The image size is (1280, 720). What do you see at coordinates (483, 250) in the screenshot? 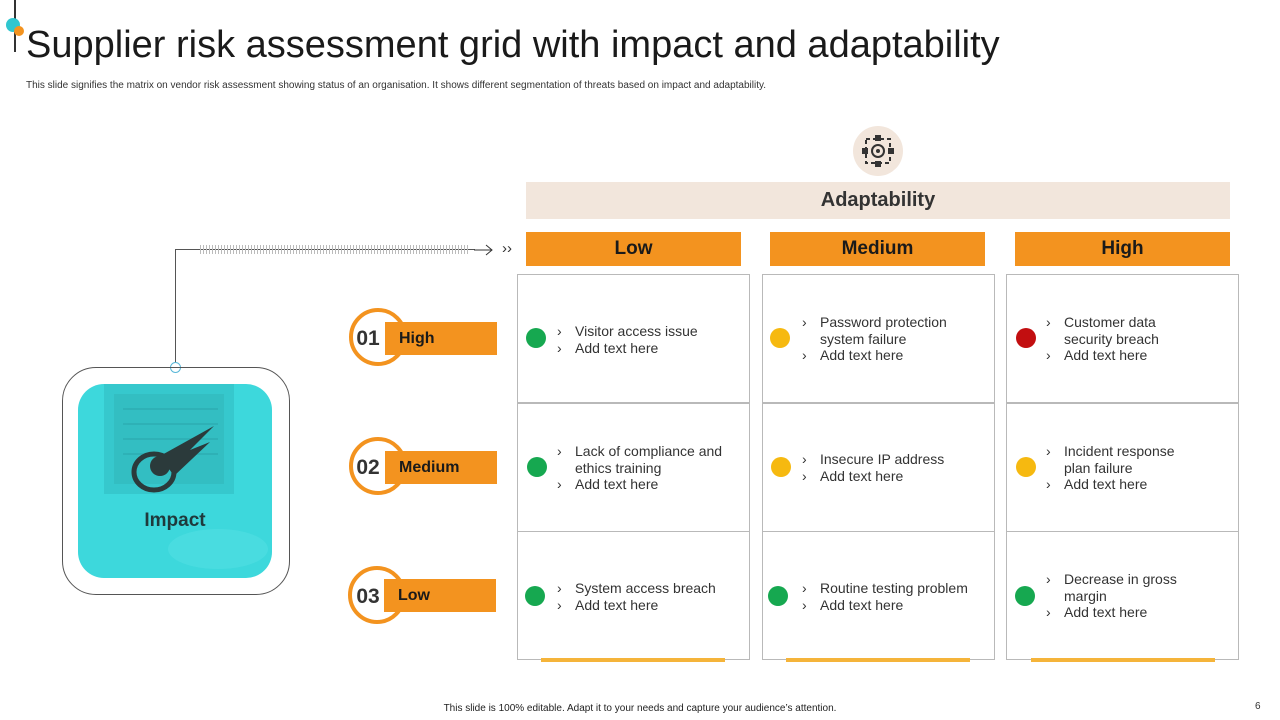
I see `arrow-right-icon` at bounding box center [483, 250].